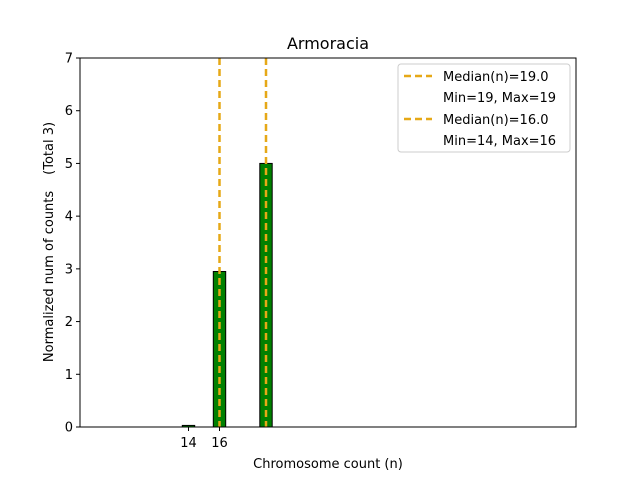  Describe the element at coordinates (69, 111) in the screenshot. I see `y-tick-label-6: 6` at that location.